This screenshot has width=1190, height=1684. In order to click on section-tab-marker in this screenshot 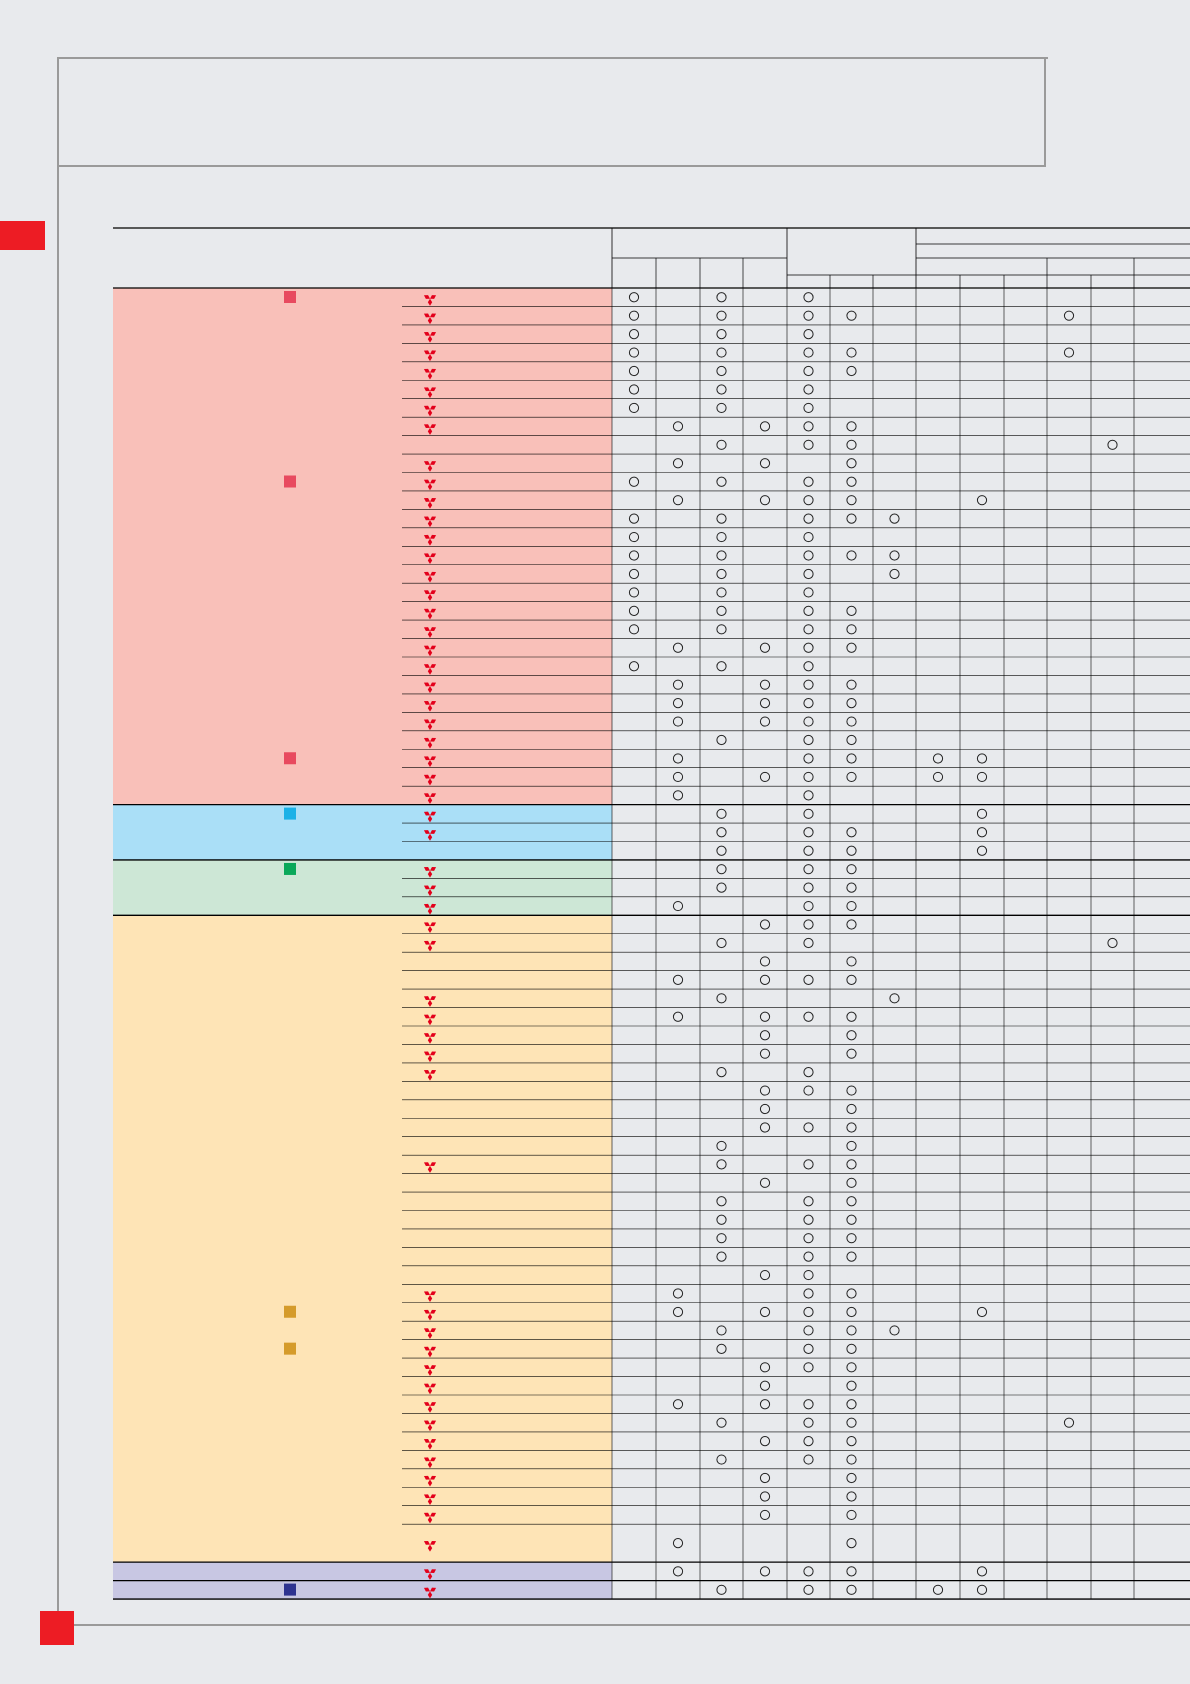, I will do `click(22, 235)`.